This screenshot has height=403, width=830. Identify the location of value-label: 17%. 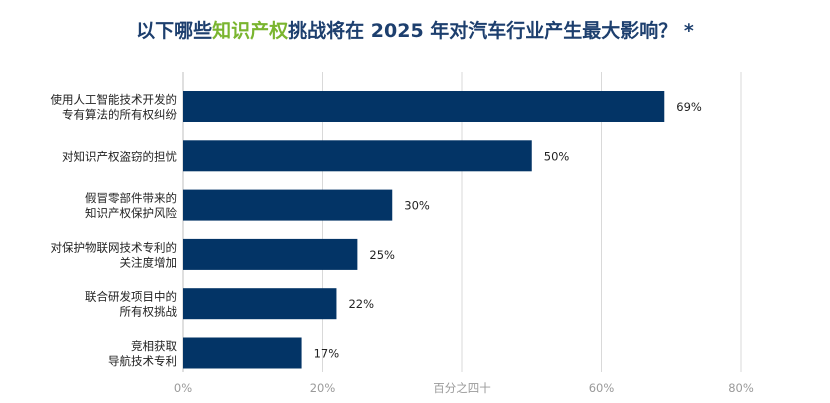
(327, 354).